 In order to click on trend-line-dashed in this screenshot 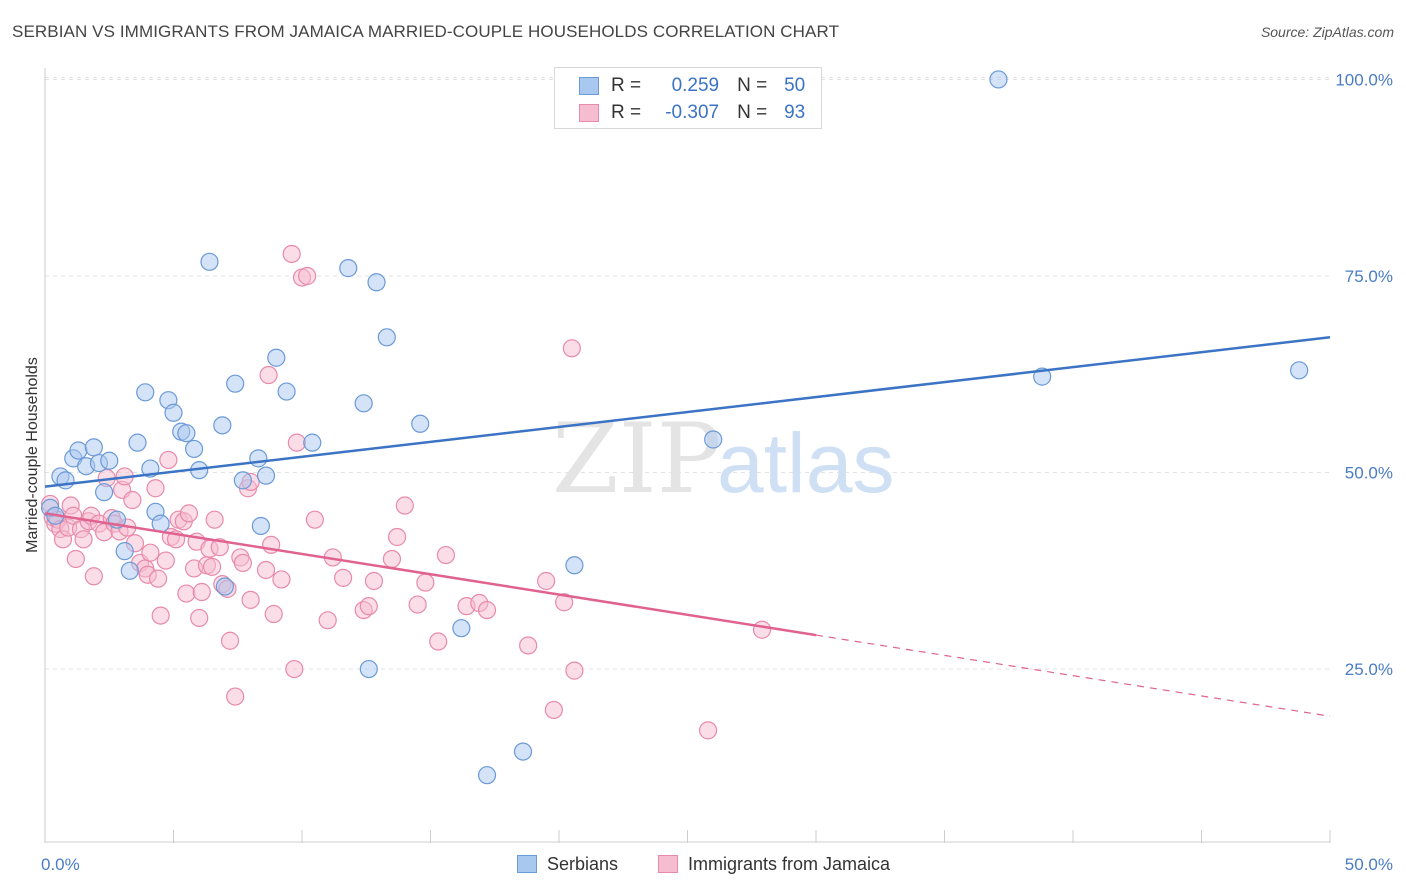, I will do `click(1073, 675)`.